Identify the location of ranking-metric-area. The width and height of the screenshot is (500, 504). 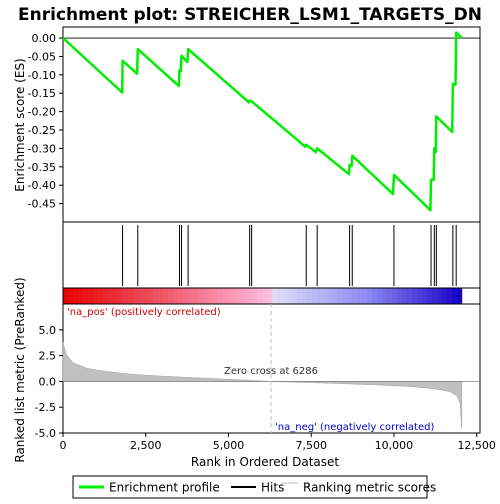
(262, 385).